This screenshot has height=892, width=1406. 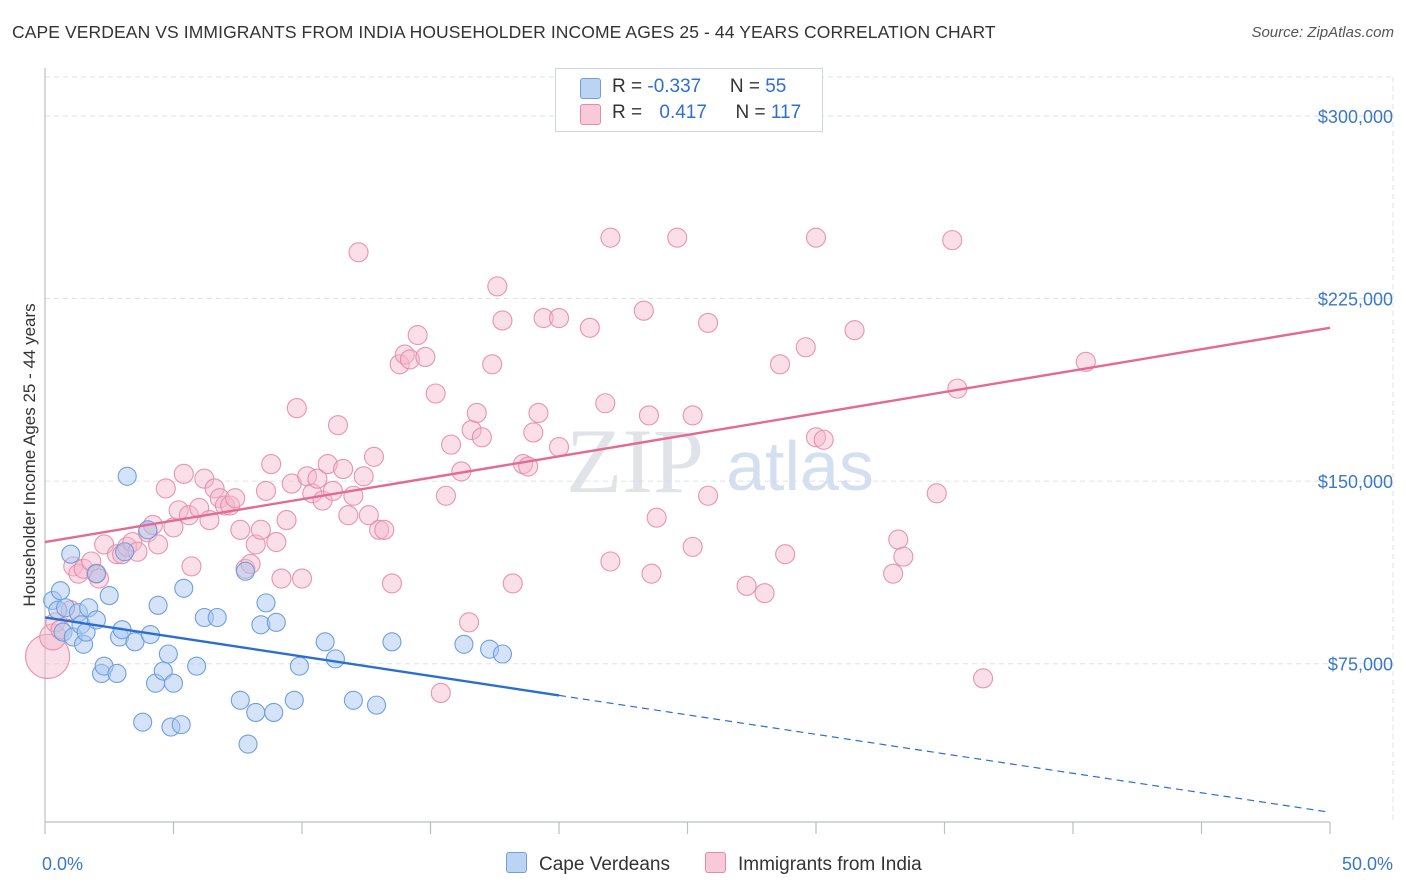 I want to click on bottom-legend-pink-label: Immigrants from India, so click(x=830, y=864).